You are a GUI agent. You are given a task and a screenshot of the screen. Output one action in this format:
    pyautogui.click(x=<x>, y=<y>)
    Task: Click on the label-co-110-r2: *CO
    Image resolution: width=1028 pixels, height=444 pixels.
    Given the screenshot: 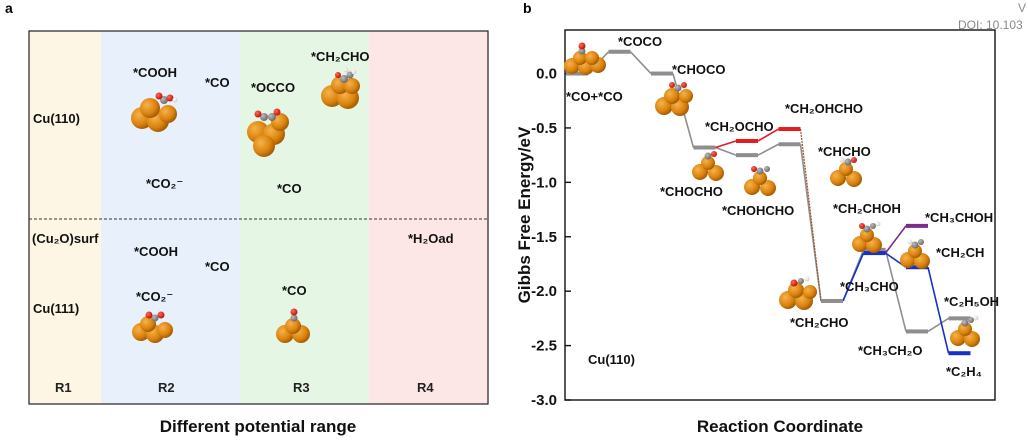 What is the action you would take?
    pyautogui.click(x=217, y=82)
    